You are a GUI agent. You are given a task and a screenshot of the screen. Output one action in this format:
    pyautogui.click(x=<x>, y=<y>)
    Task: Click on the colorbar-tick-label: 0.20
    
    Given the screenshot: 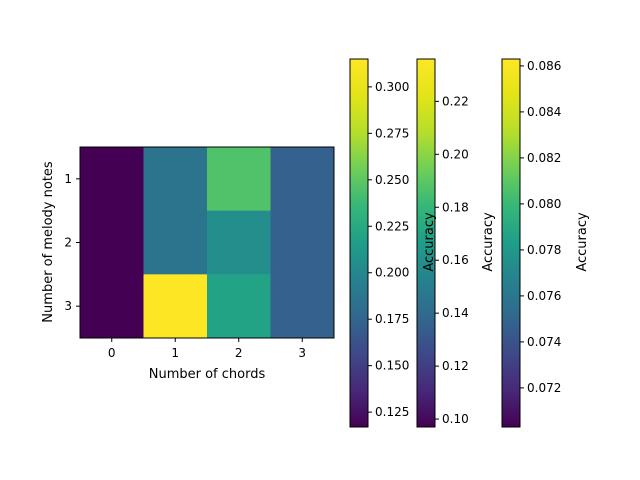 What is the action you would take?
    pyautogui.click(x=455, y=154)
    